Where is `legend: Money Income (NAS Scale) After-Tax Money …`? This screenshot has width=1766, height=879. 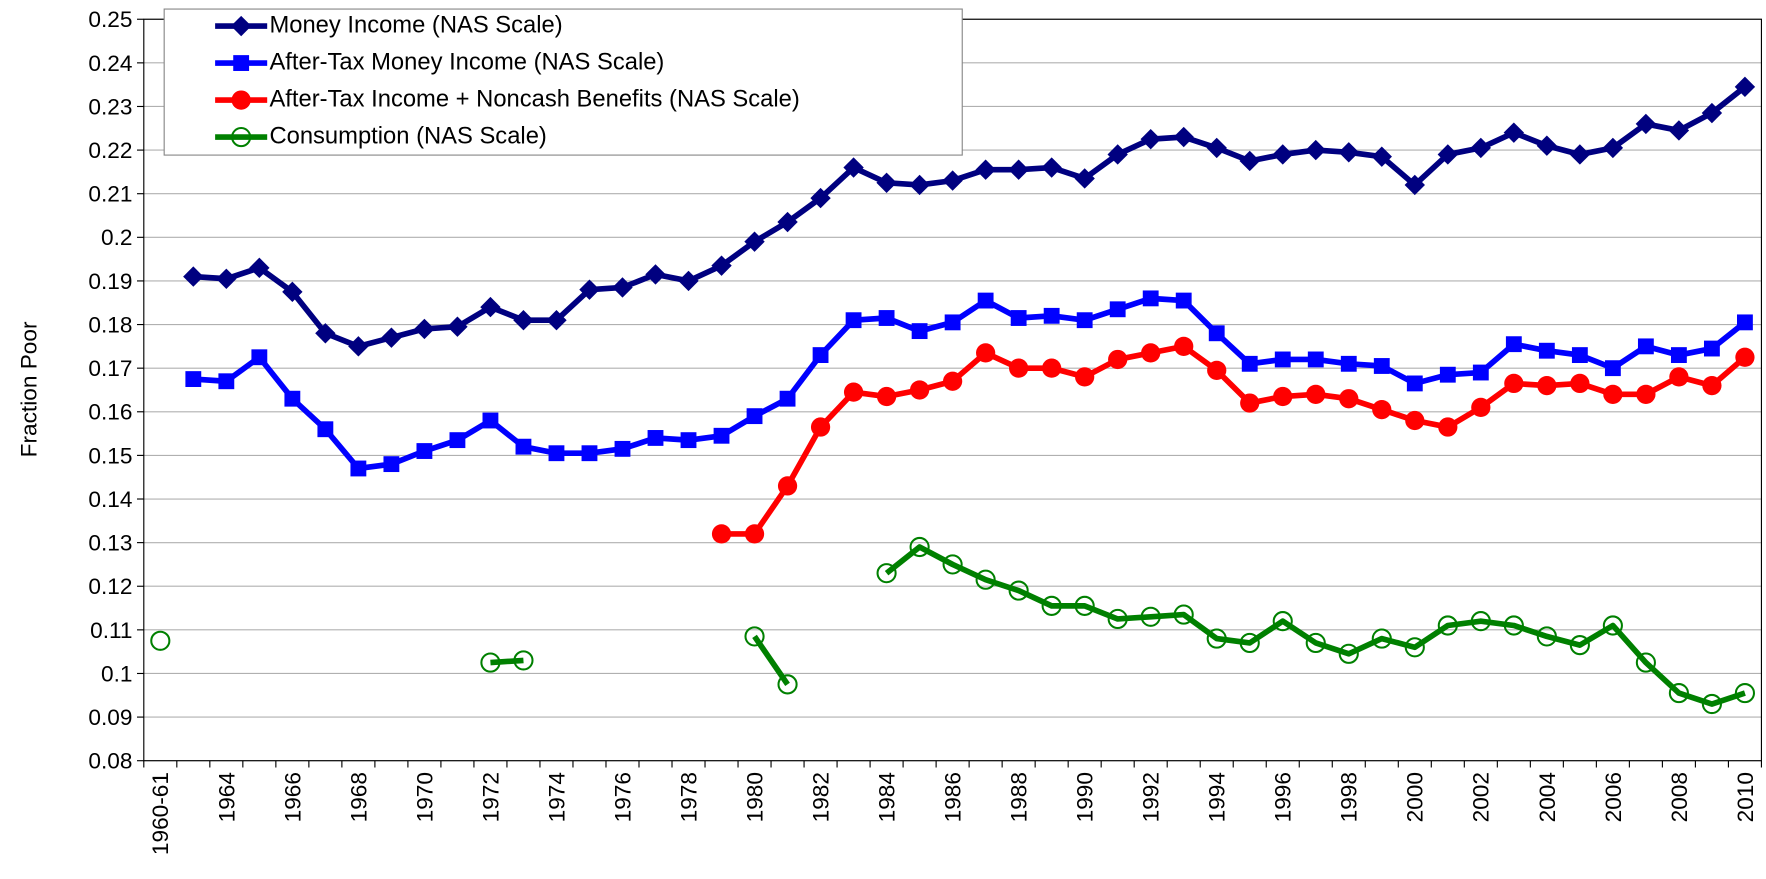
legend: Money Income (NAS Scale) After-Tax Money … is located at coordinates (563, 82).